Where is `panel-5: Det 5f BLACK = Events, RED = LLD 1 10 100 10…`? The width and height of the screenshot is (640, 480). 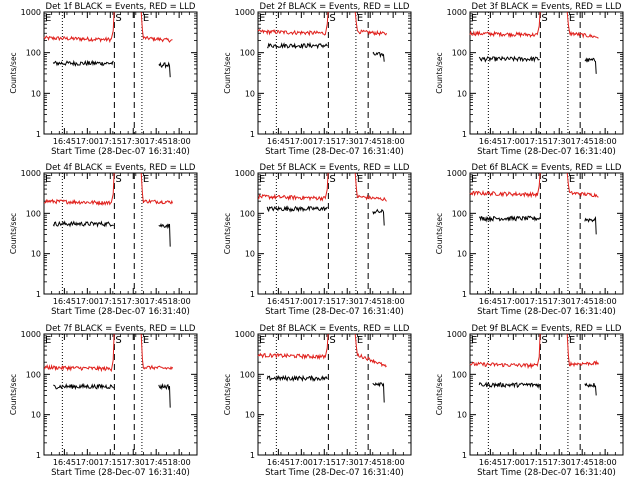 panel-5: Det 5f BLACK = Events, RED = LLD 1 10 100 10… is located at coordinates (317, 240).